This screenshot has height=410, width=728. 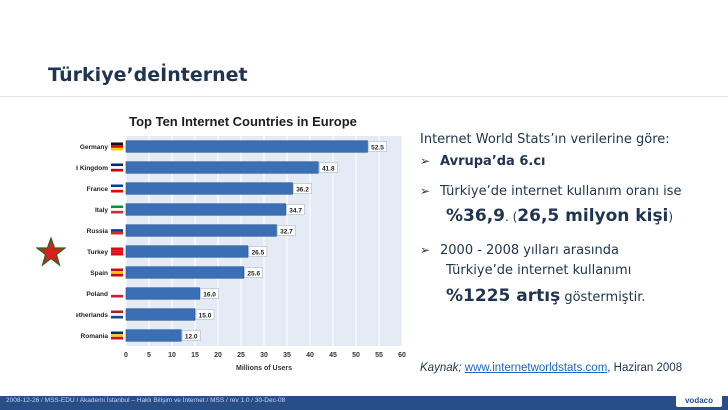 I want to click on bullet-2-text: Türkiye’de internet kullanım oranı ise, so click(x=561, y=191).